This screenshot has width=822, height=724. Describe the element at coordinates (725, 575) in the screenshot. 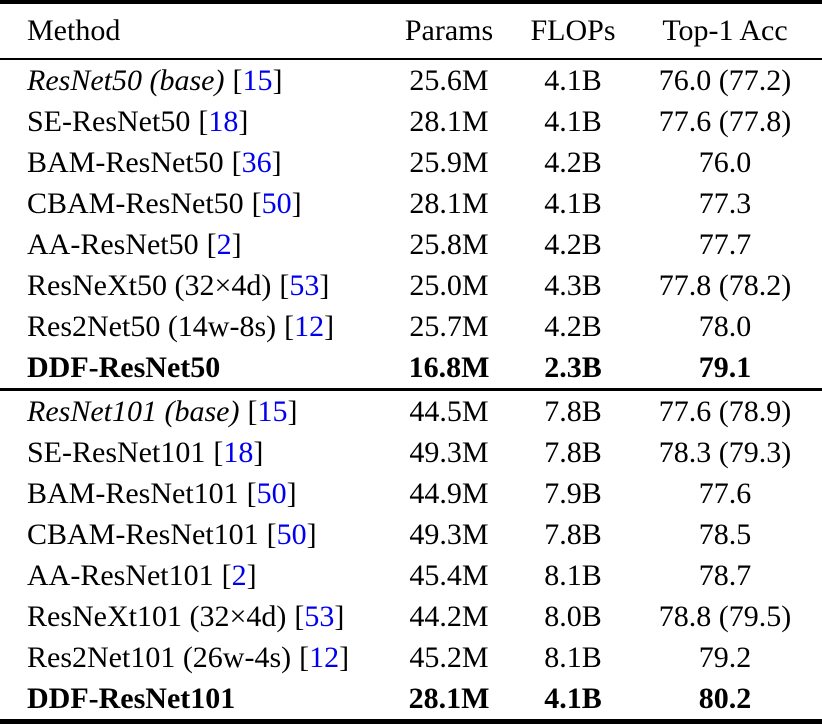

I see `acc-cell: 78.7` at that location.